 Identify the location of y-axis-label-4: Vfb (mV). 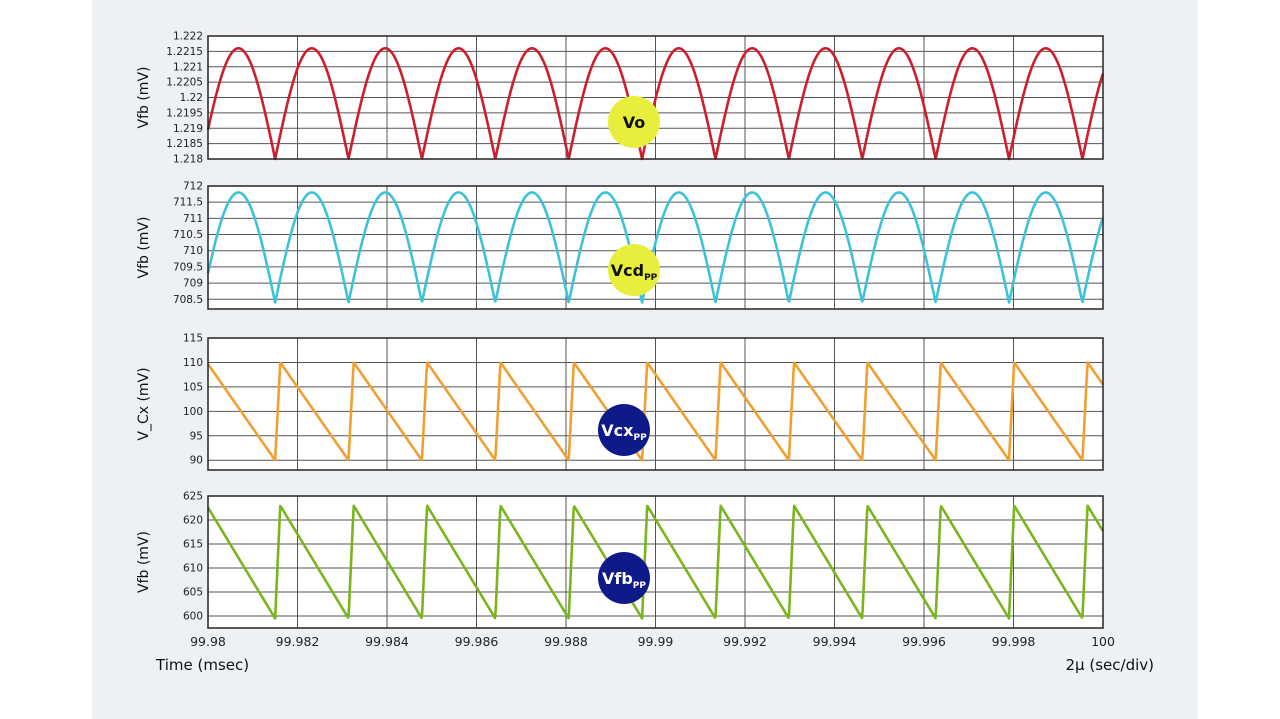
(144, 562).